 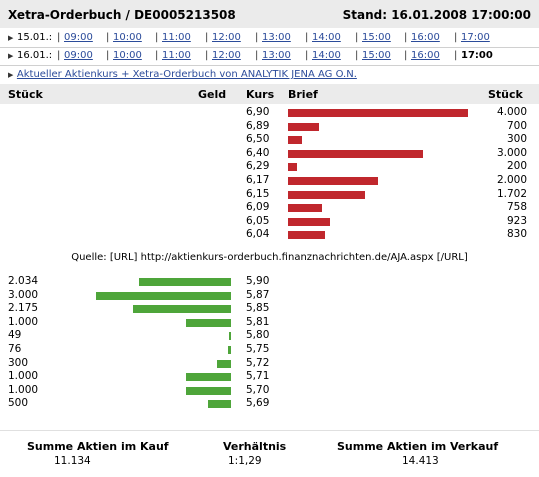 I want to click on brief-stueck: 1.702, so click(x=511, y=193).